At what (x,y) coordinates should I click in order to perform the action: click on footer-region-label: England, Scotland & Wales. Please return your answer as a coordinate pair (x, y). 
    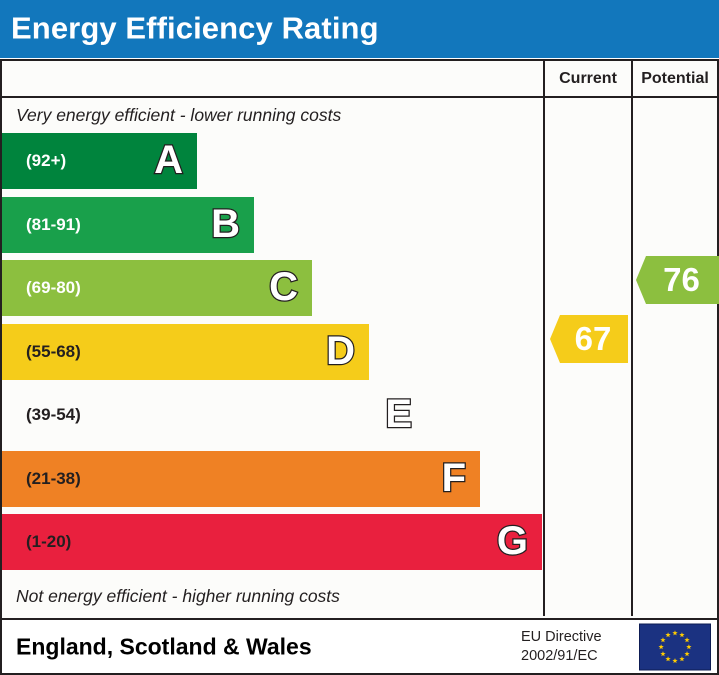
    Looking at the image, I should click on (164, 646).